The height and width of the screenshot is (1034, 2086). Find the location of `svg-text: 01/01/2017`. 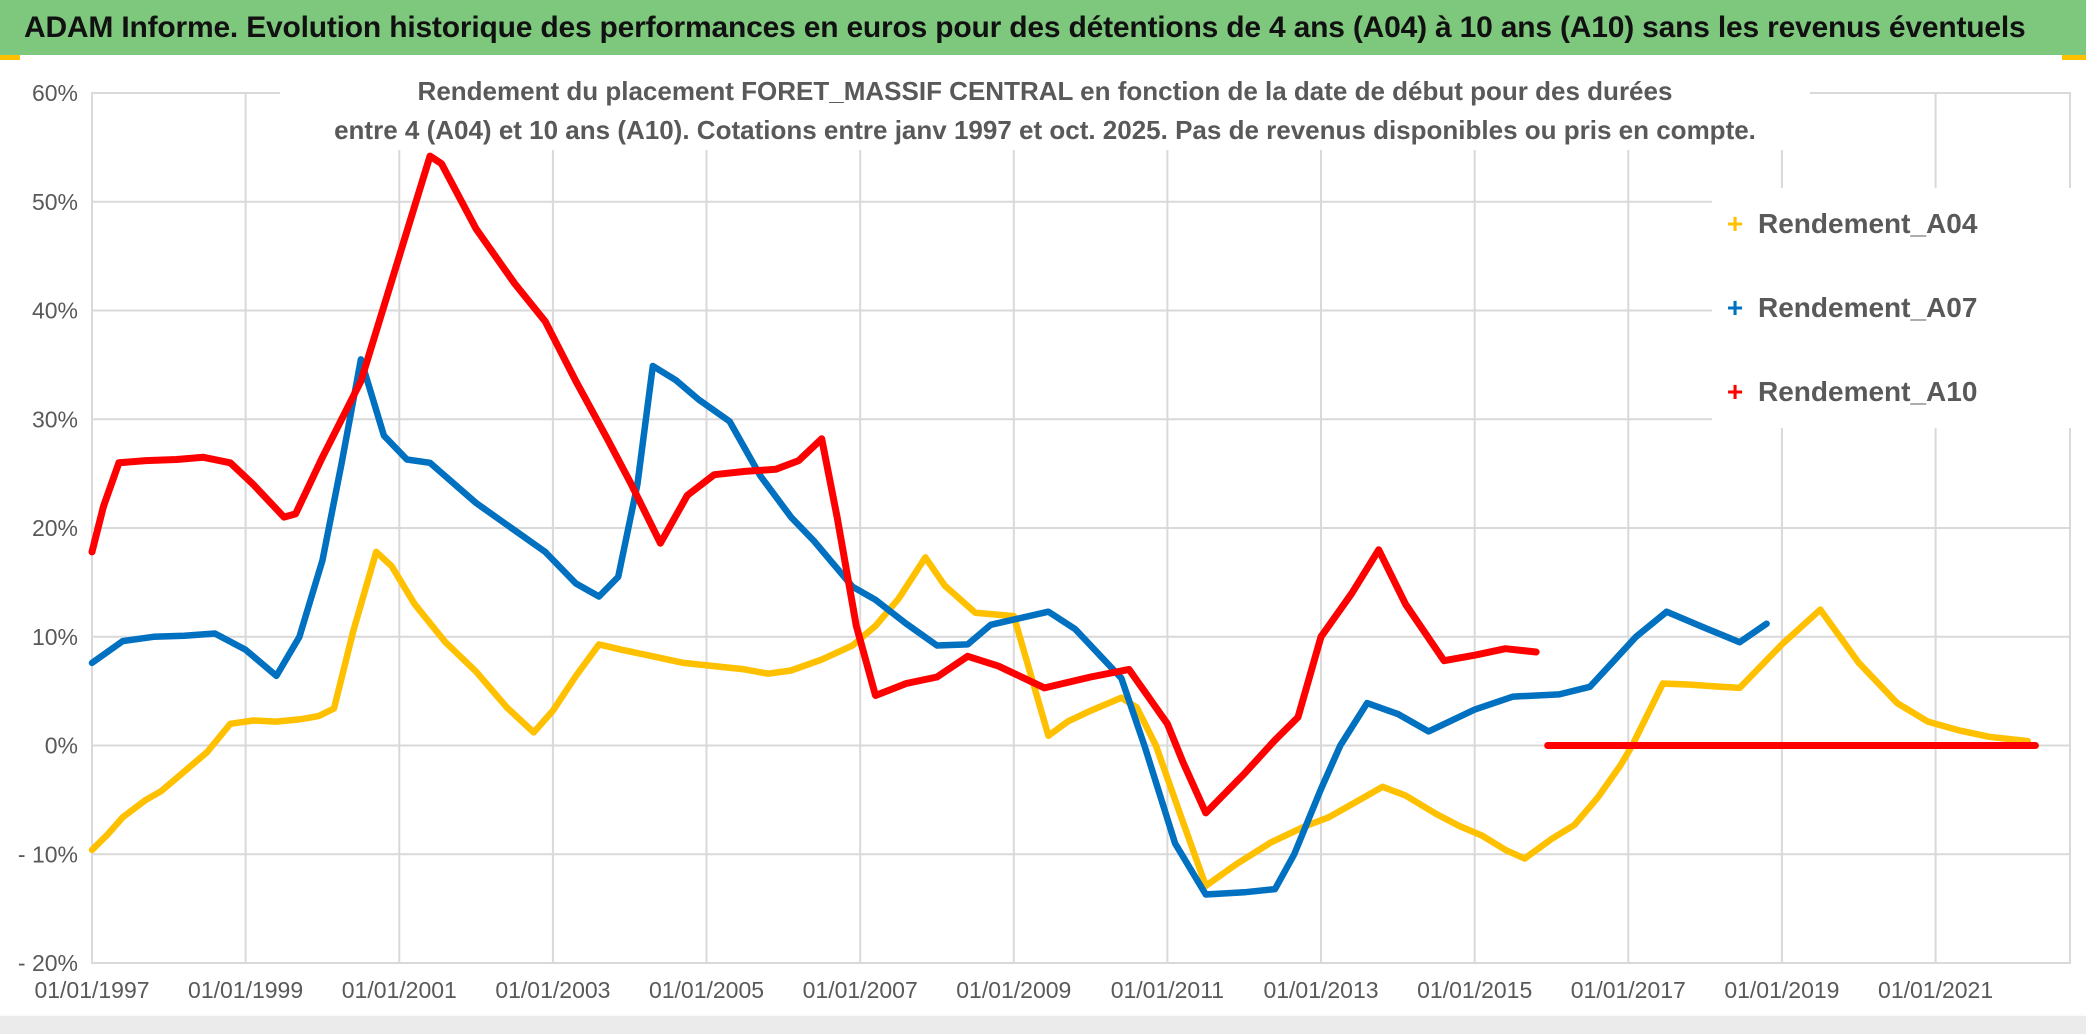

svg-text: 01/01/2017 is located at coordinates (1628, 990).